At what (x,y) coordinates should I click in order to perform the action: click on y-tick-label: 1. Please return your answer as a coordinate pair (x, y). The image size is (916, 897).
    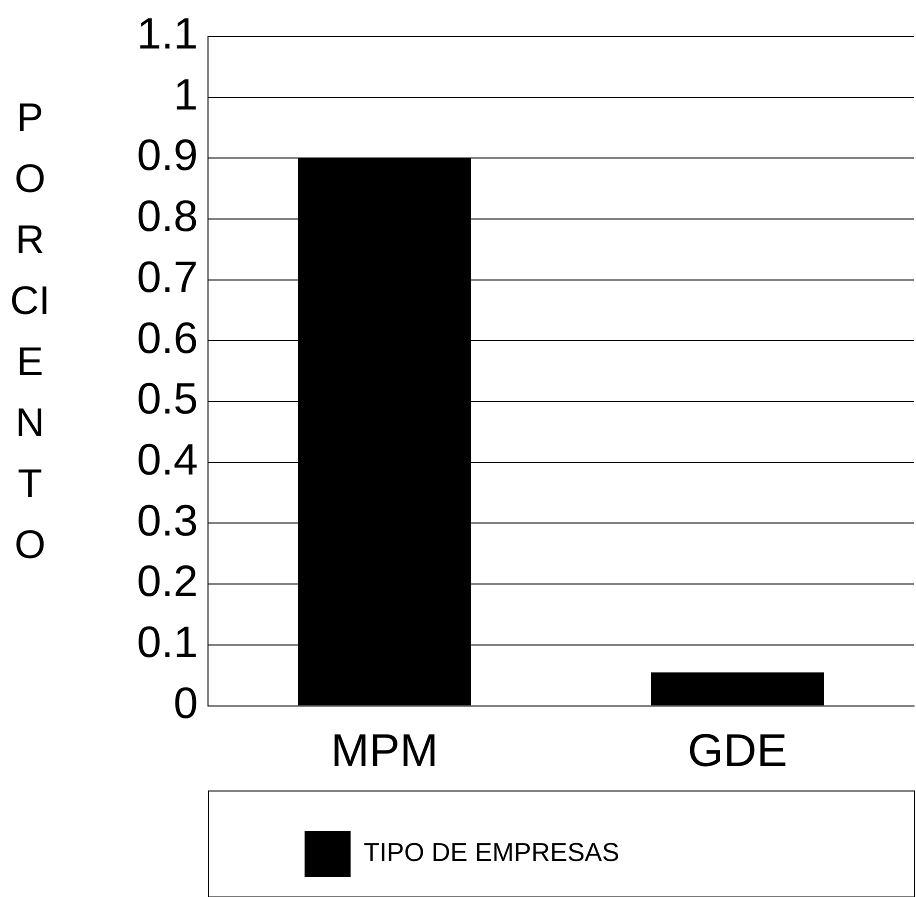
    Looking at the image, I should click on (186, 95).